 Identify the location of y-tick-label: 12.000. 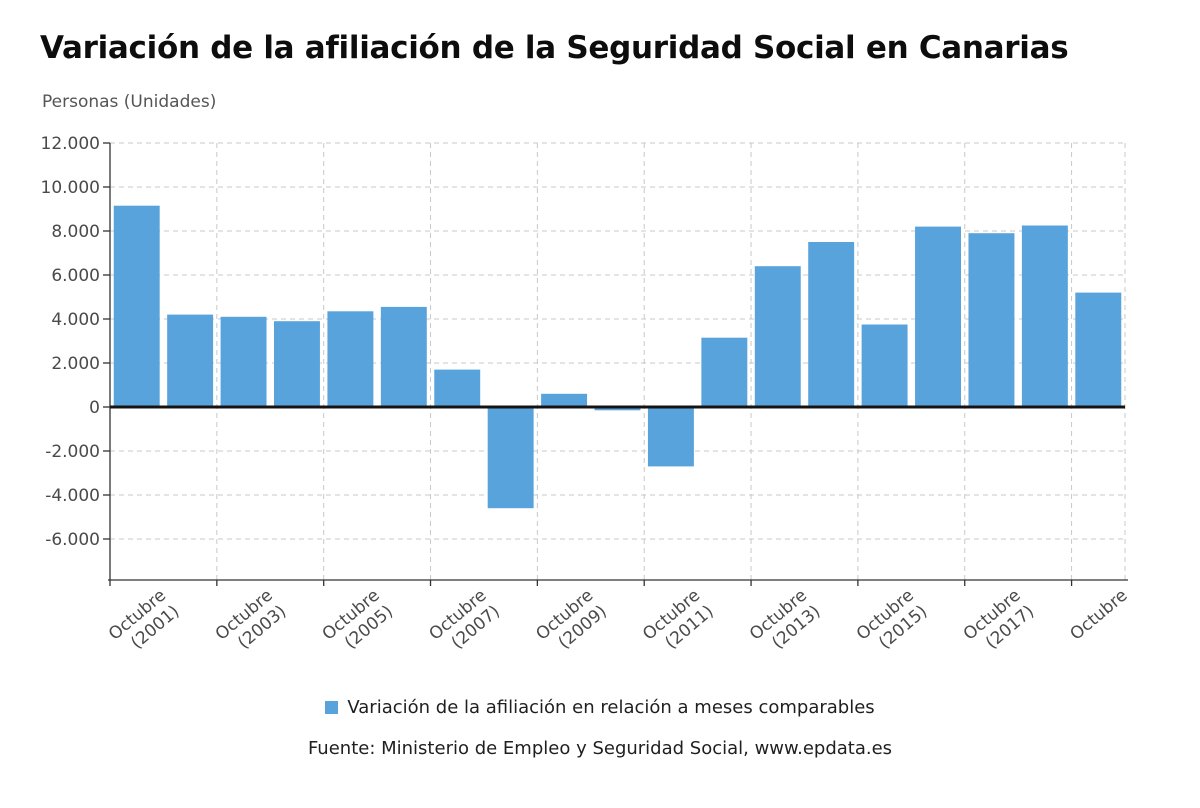
(70, 144).